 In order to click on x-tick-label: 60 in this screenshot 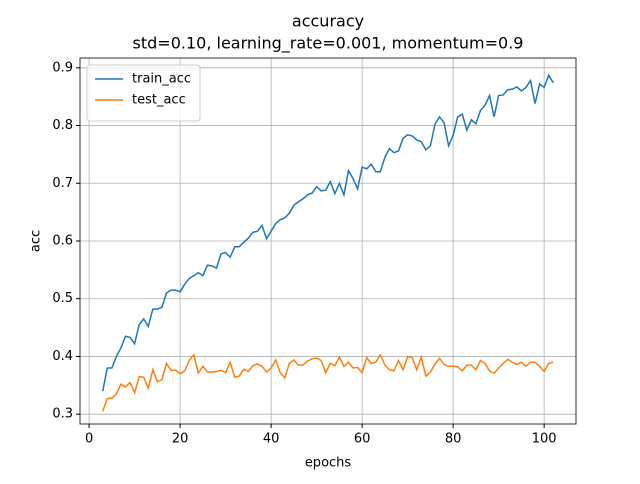, I will do `click(362, 439)`.